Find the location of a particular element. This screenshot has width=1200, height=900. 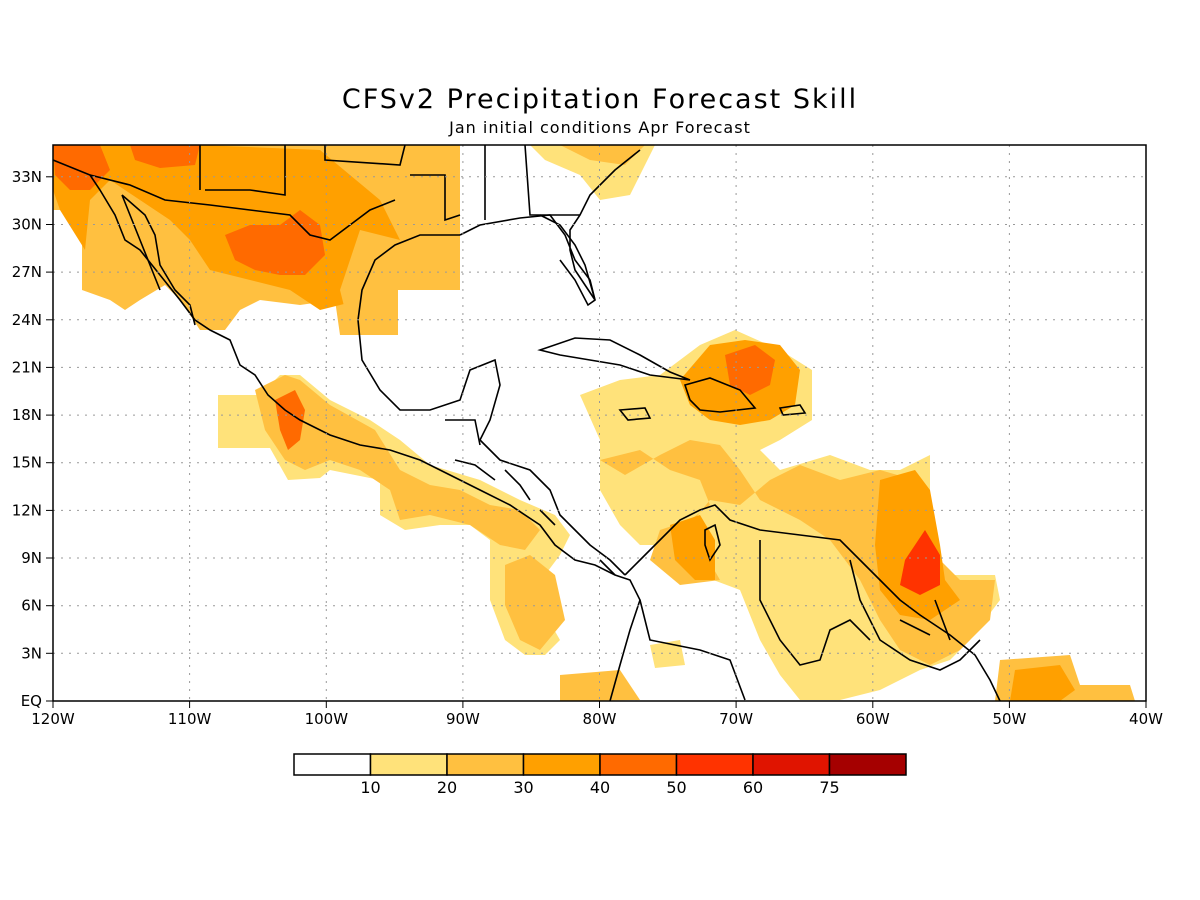

lat-label: 18N is located at coordinates (27, 415).